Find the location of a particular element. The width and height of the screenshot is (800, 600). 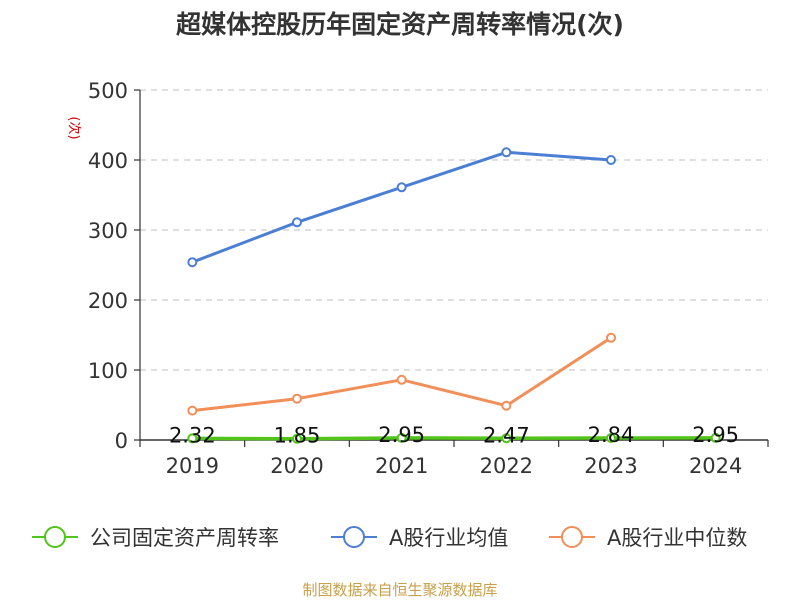

y-tick-label: 500 is located at coordinates (108, 91).